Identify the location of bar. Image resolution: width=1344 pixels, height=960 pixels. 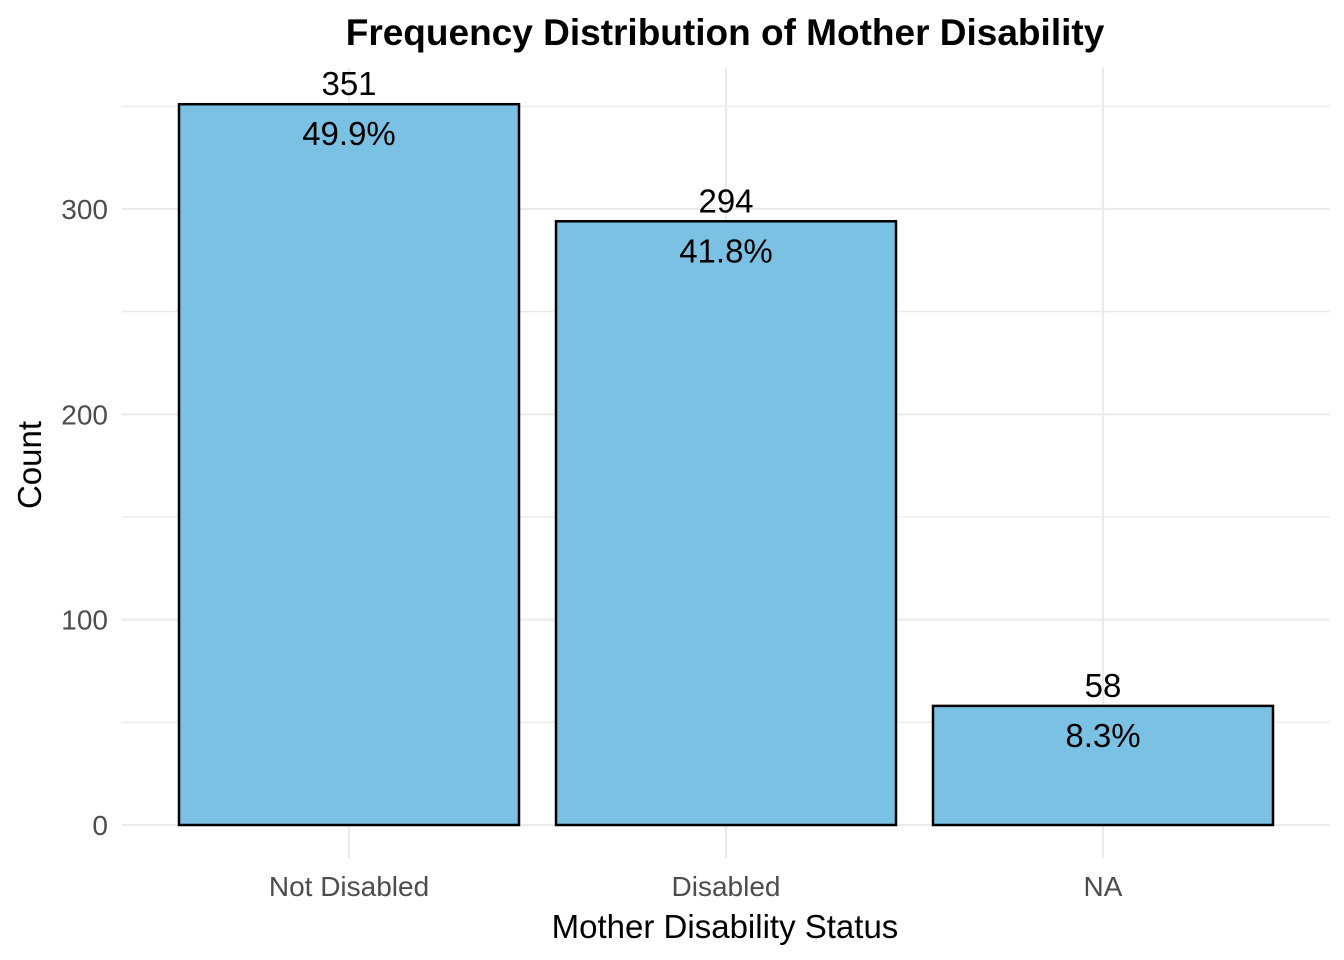
(1103, 765).